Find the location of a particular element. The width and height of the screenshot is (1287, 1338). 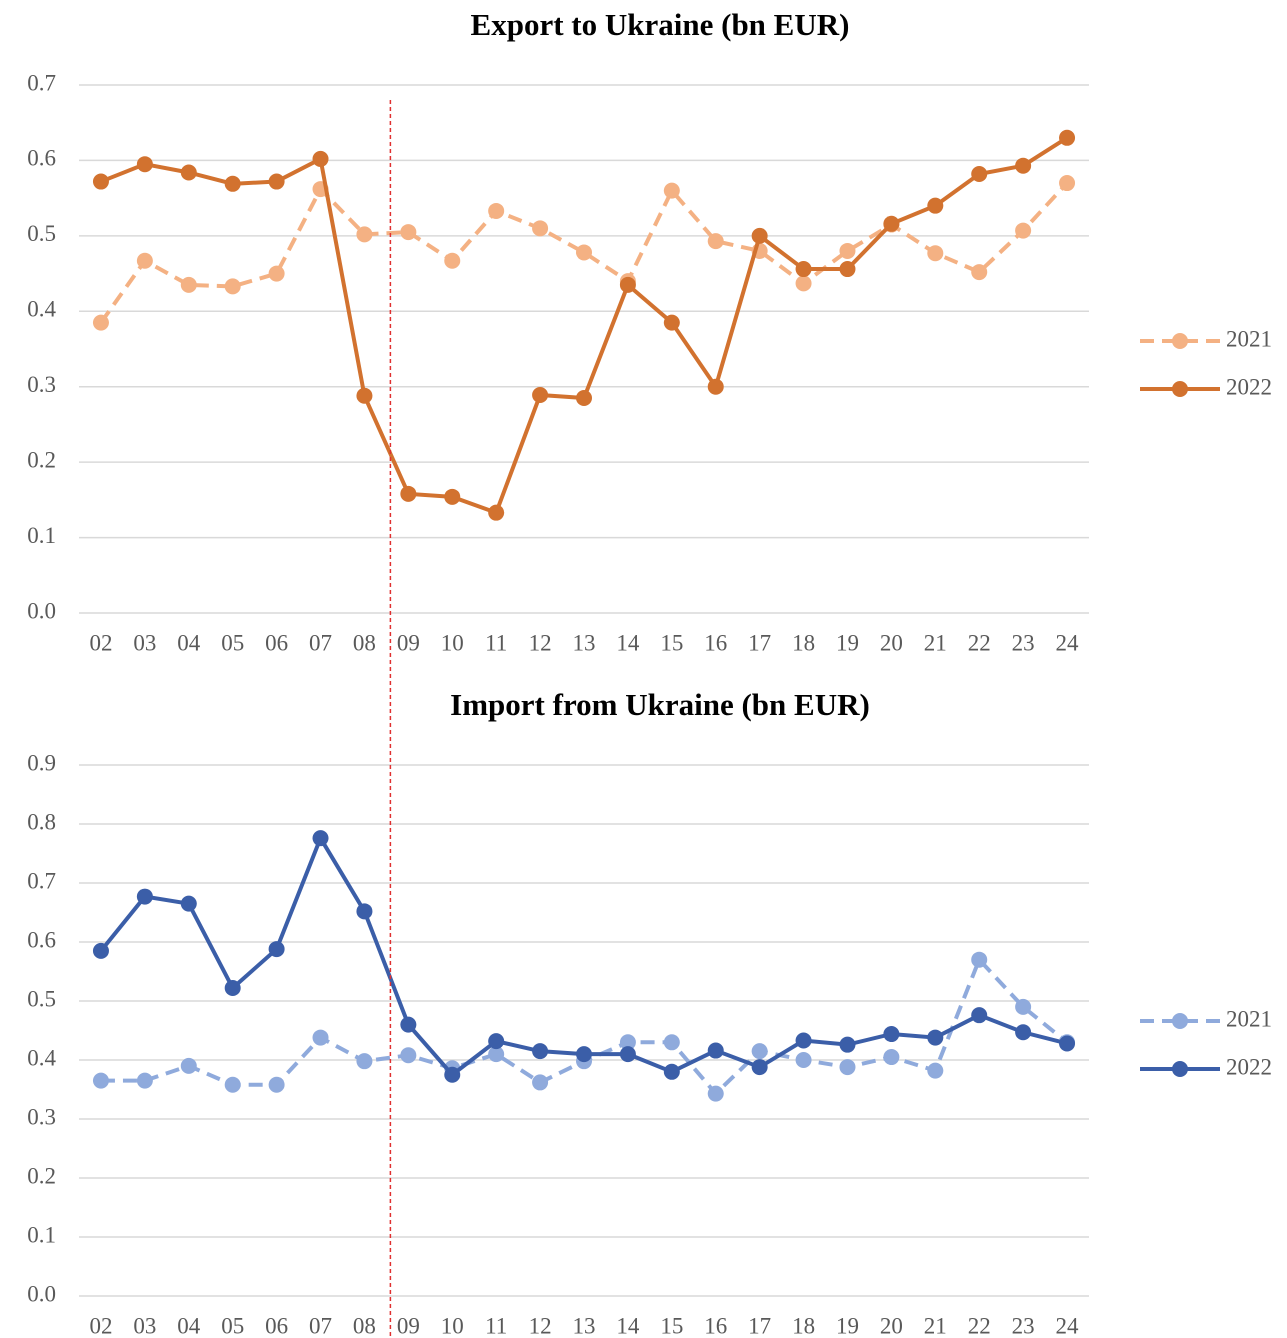

x-tick-label: 04 is located at coordinates (189, 642).